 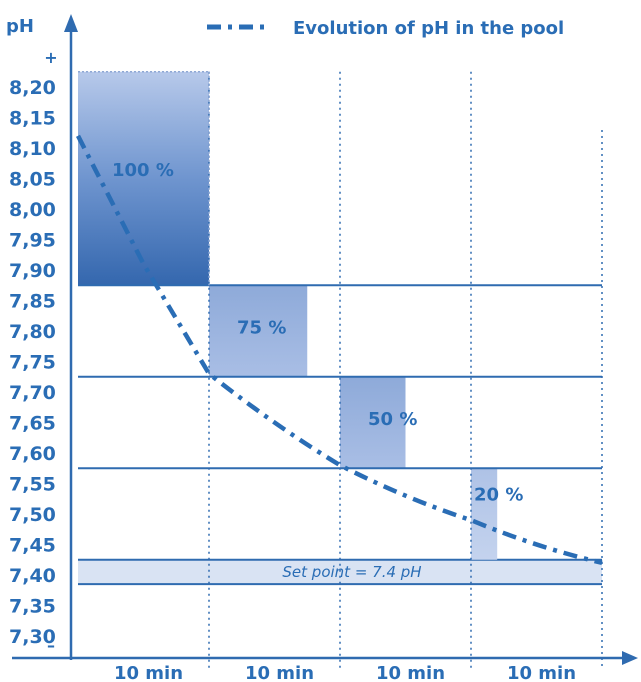 What do you see at coordinates (32, 576) in the screenshot?
I see `y-tick-label: 7,40` at bounding box center [32, 576].